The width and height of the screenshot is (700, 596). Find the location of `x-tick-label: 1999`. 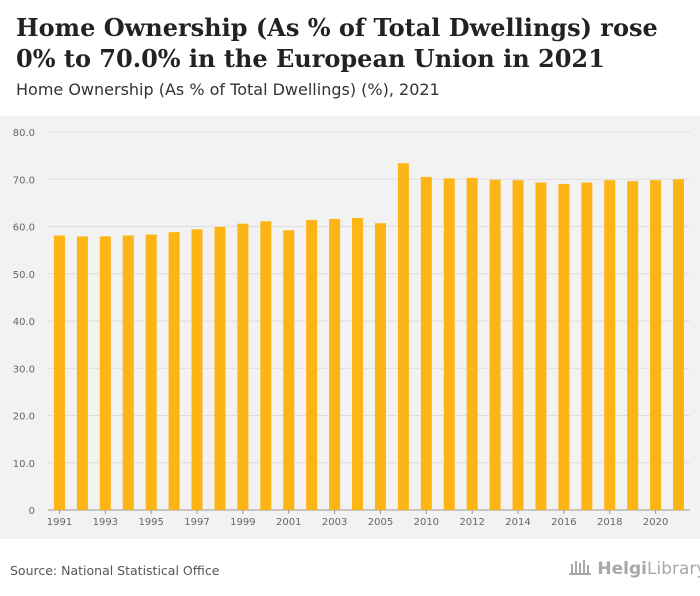

x-tick-label: 1999 is located at coordinates (242, 522).